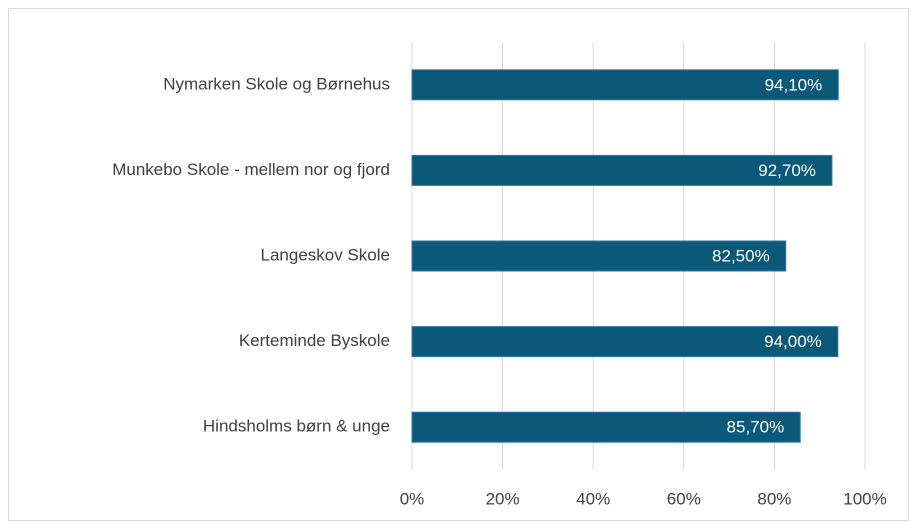  Describe the element at coordinates (741, 255) in the screenshot. I see `data-label: 82,50%` at that location.